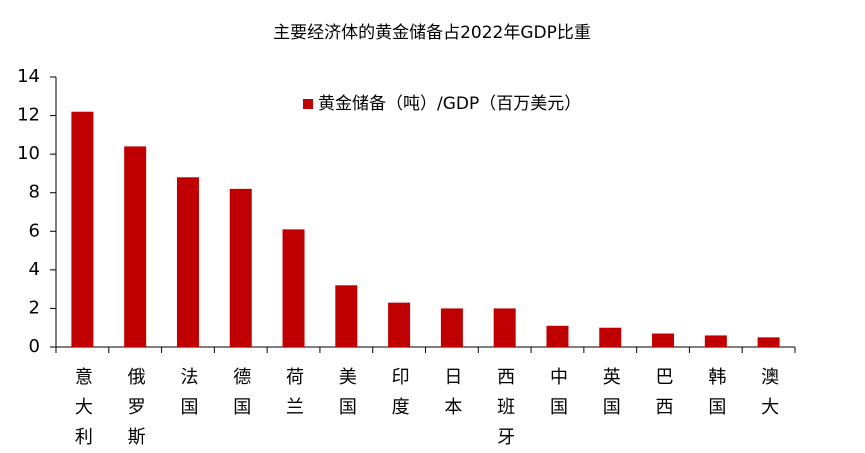  What do you see at coordinates (240, 397) in the screenshot?
I see `x-tick-label: 德国` at bounding box center [240, 397].